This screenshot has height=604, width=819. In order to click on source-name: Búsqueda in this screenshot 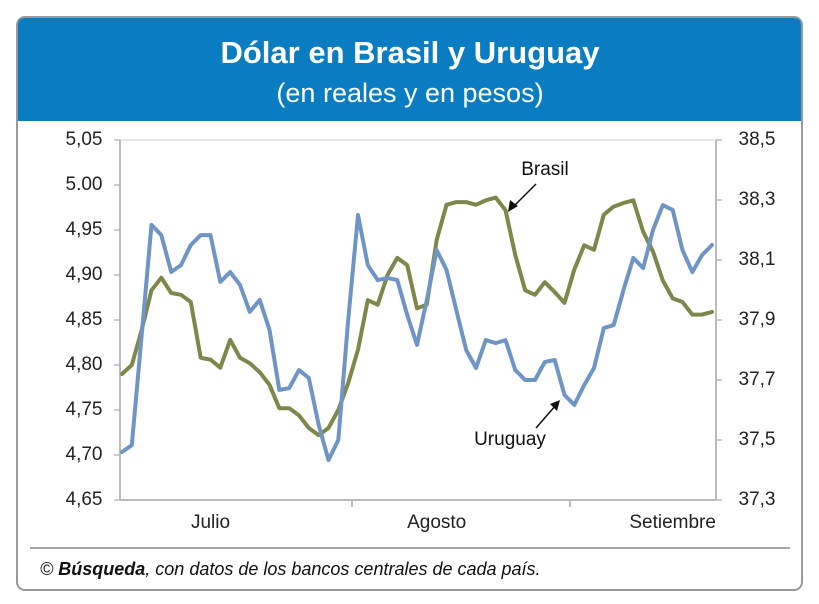, I will do `click(101, 569)`.